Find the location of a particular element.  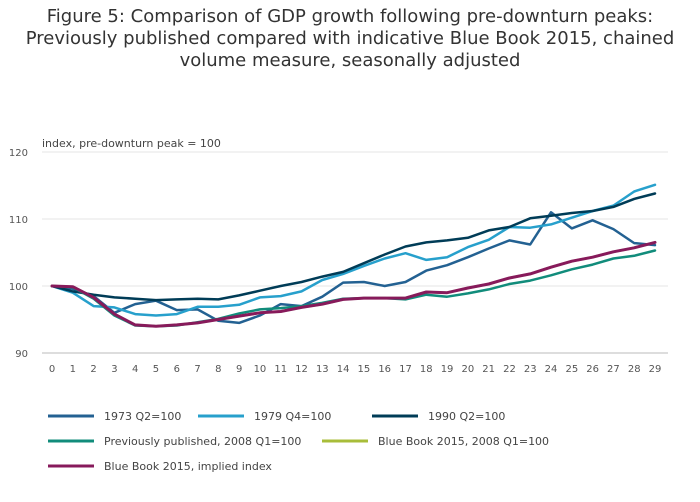

legend-label-6: Blue Book 2015, implied index is located at coordinates (188, 466).